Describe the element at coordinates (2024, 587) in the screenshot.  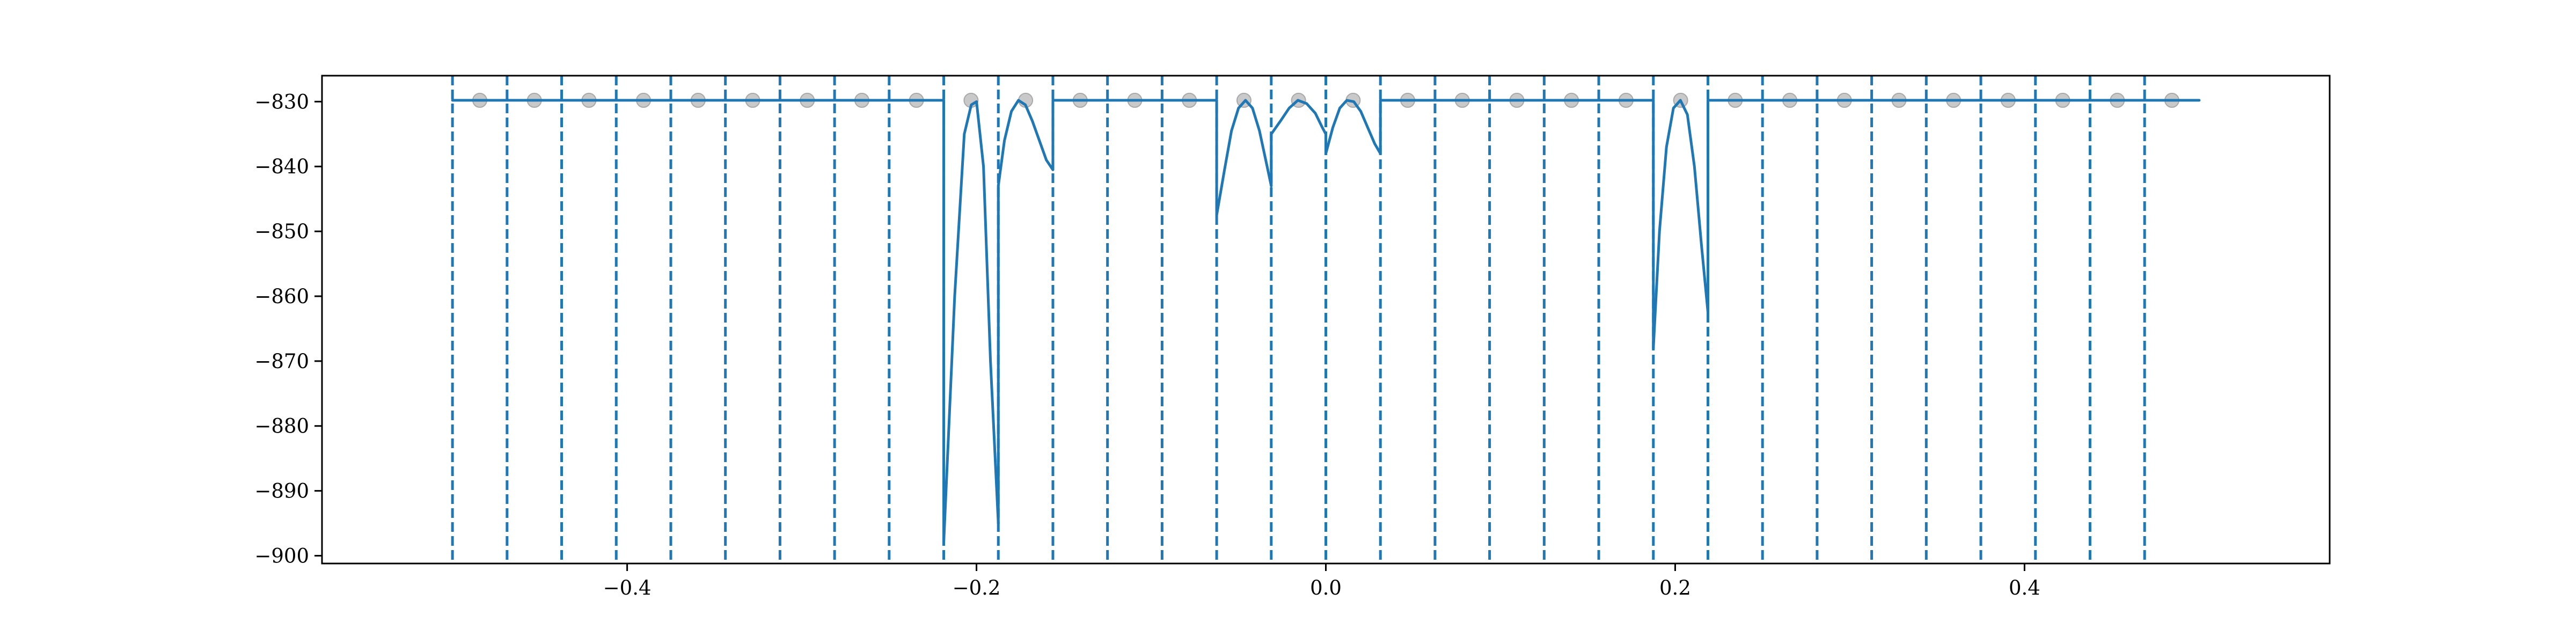
I see `x-tick-label: 0.4` at that location.